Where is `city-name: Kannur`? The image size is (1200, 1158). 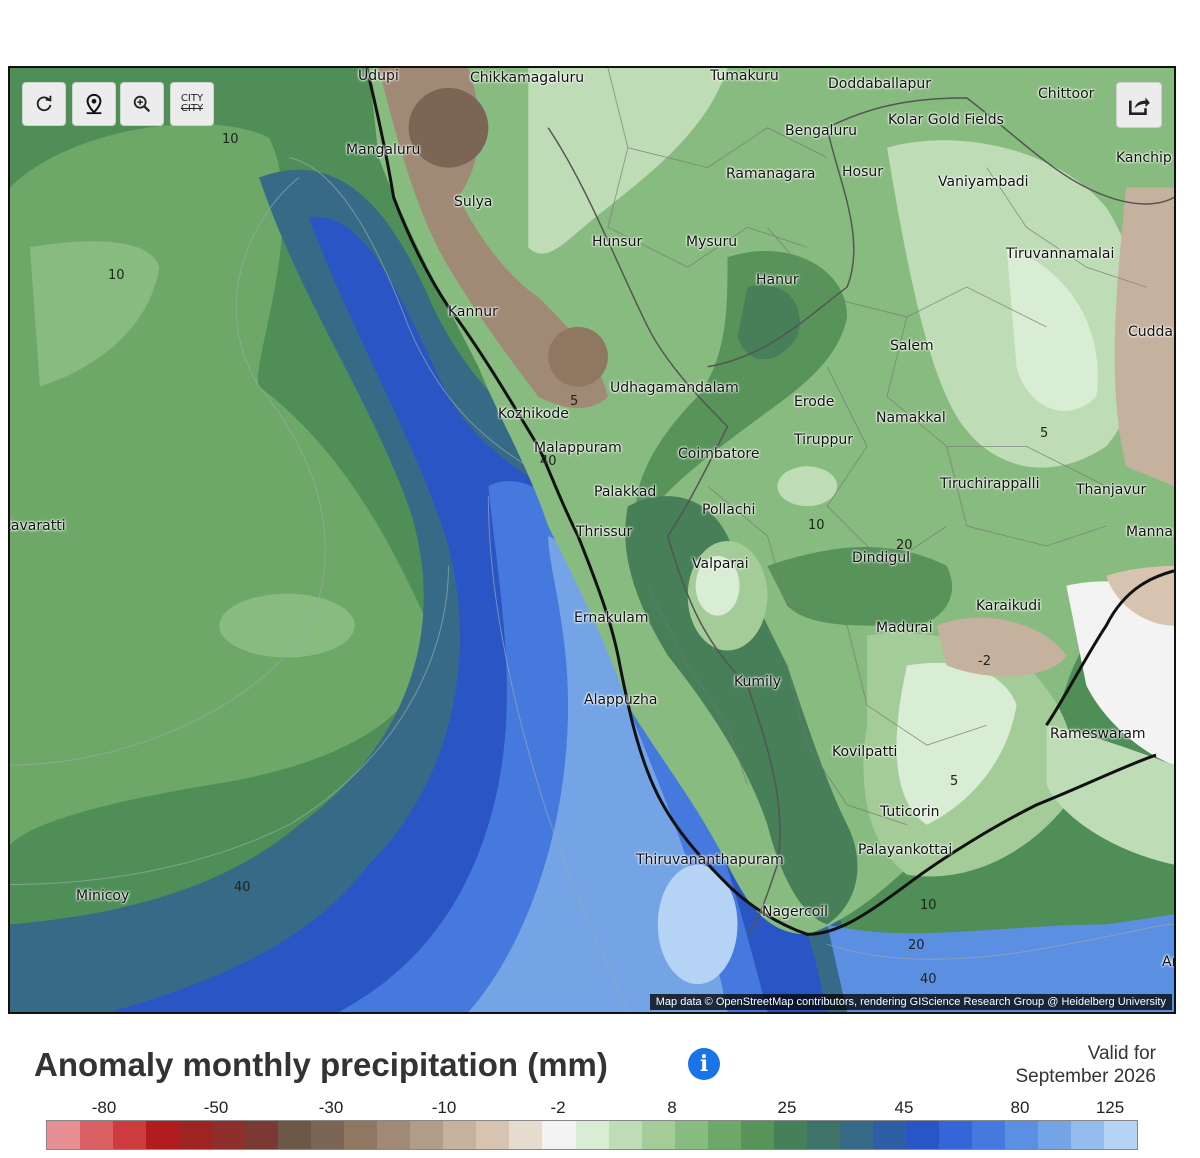
city-name: Kannur is located at coordinates (473, 312).